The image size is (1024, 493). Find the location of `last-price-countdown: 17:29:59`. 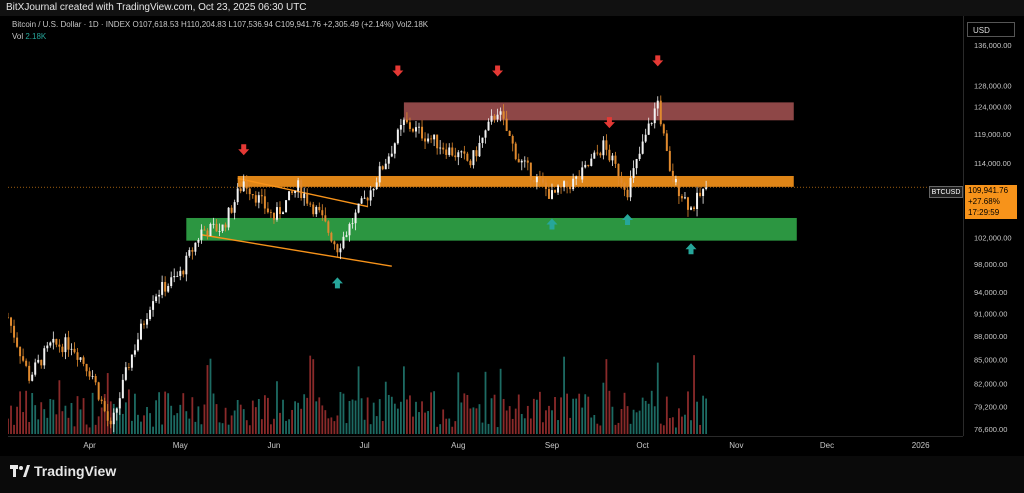

last-price-countdown: 17:29:59 is located at coordinates (984, 212).